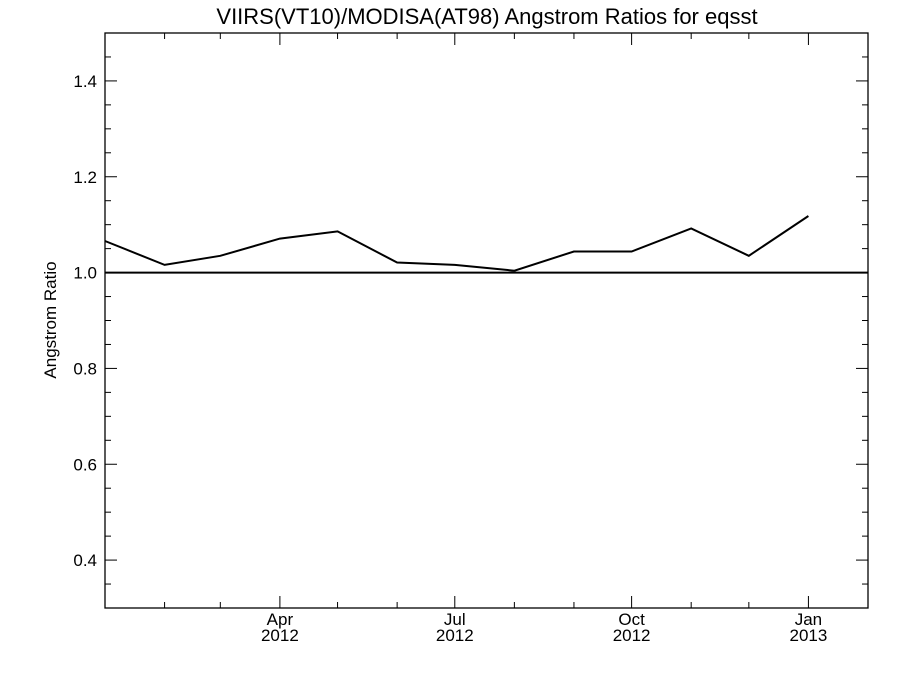  Describe the element at coordinates (85, 464) in the screenshot. I see `y-tick-label: 0.6` at that location.